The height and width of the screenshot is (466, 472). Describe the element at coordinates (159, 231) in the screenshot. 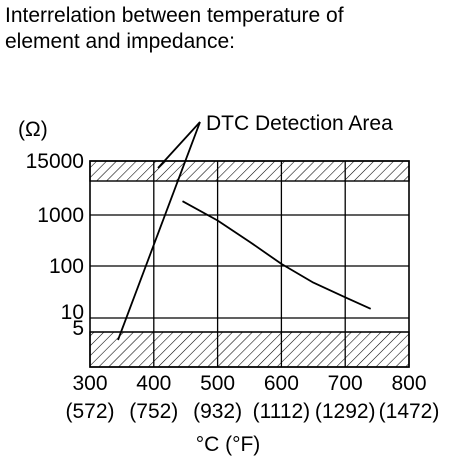

I see `callout-line-lower-band` at that location.